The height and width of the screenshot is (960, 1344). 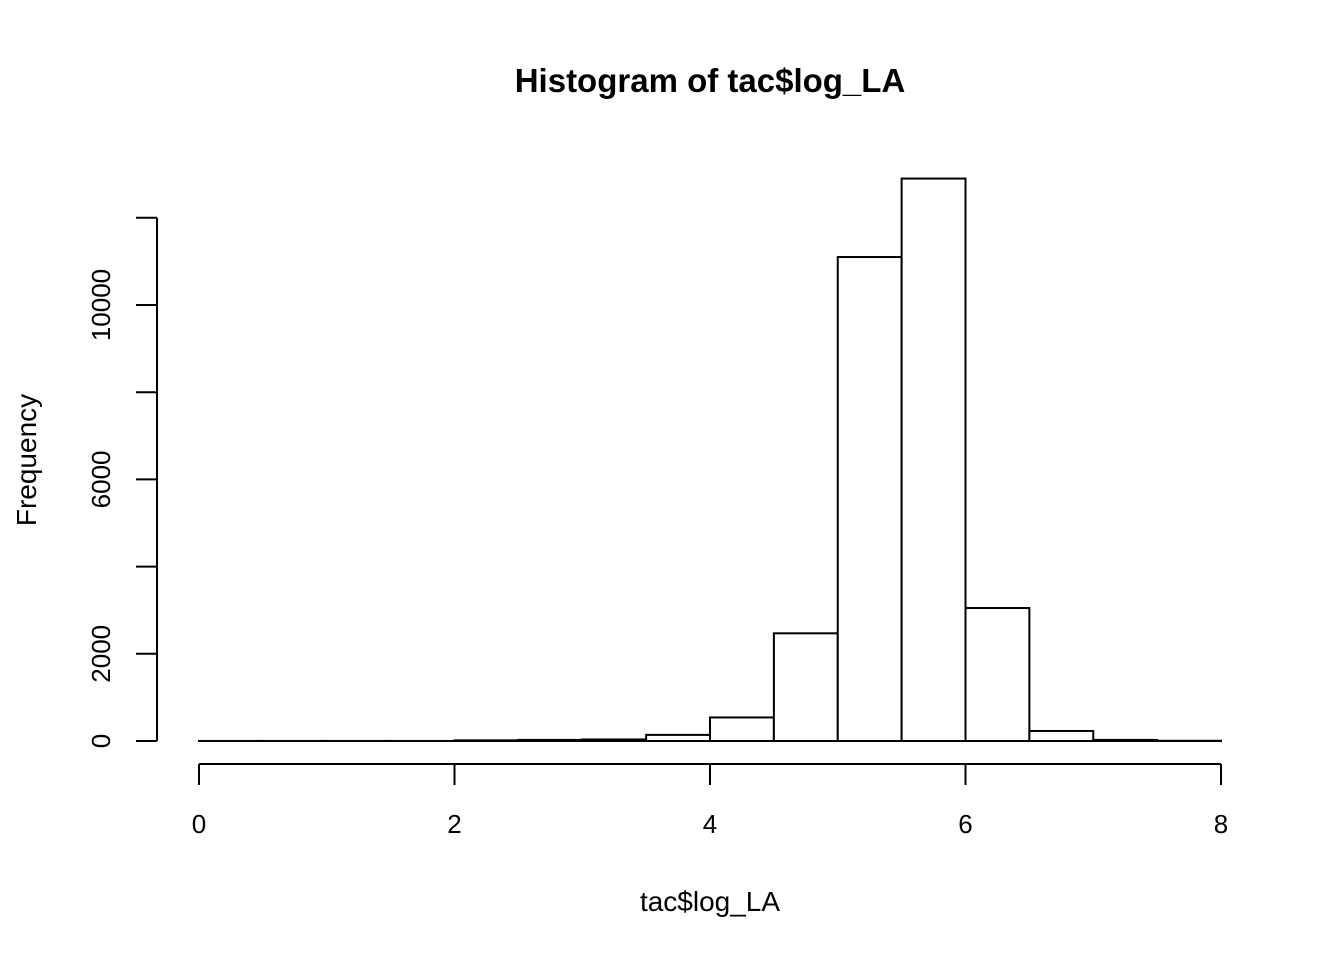 I want to click on x-axis-title: tac$log_LA, so click(x=710, y=901).